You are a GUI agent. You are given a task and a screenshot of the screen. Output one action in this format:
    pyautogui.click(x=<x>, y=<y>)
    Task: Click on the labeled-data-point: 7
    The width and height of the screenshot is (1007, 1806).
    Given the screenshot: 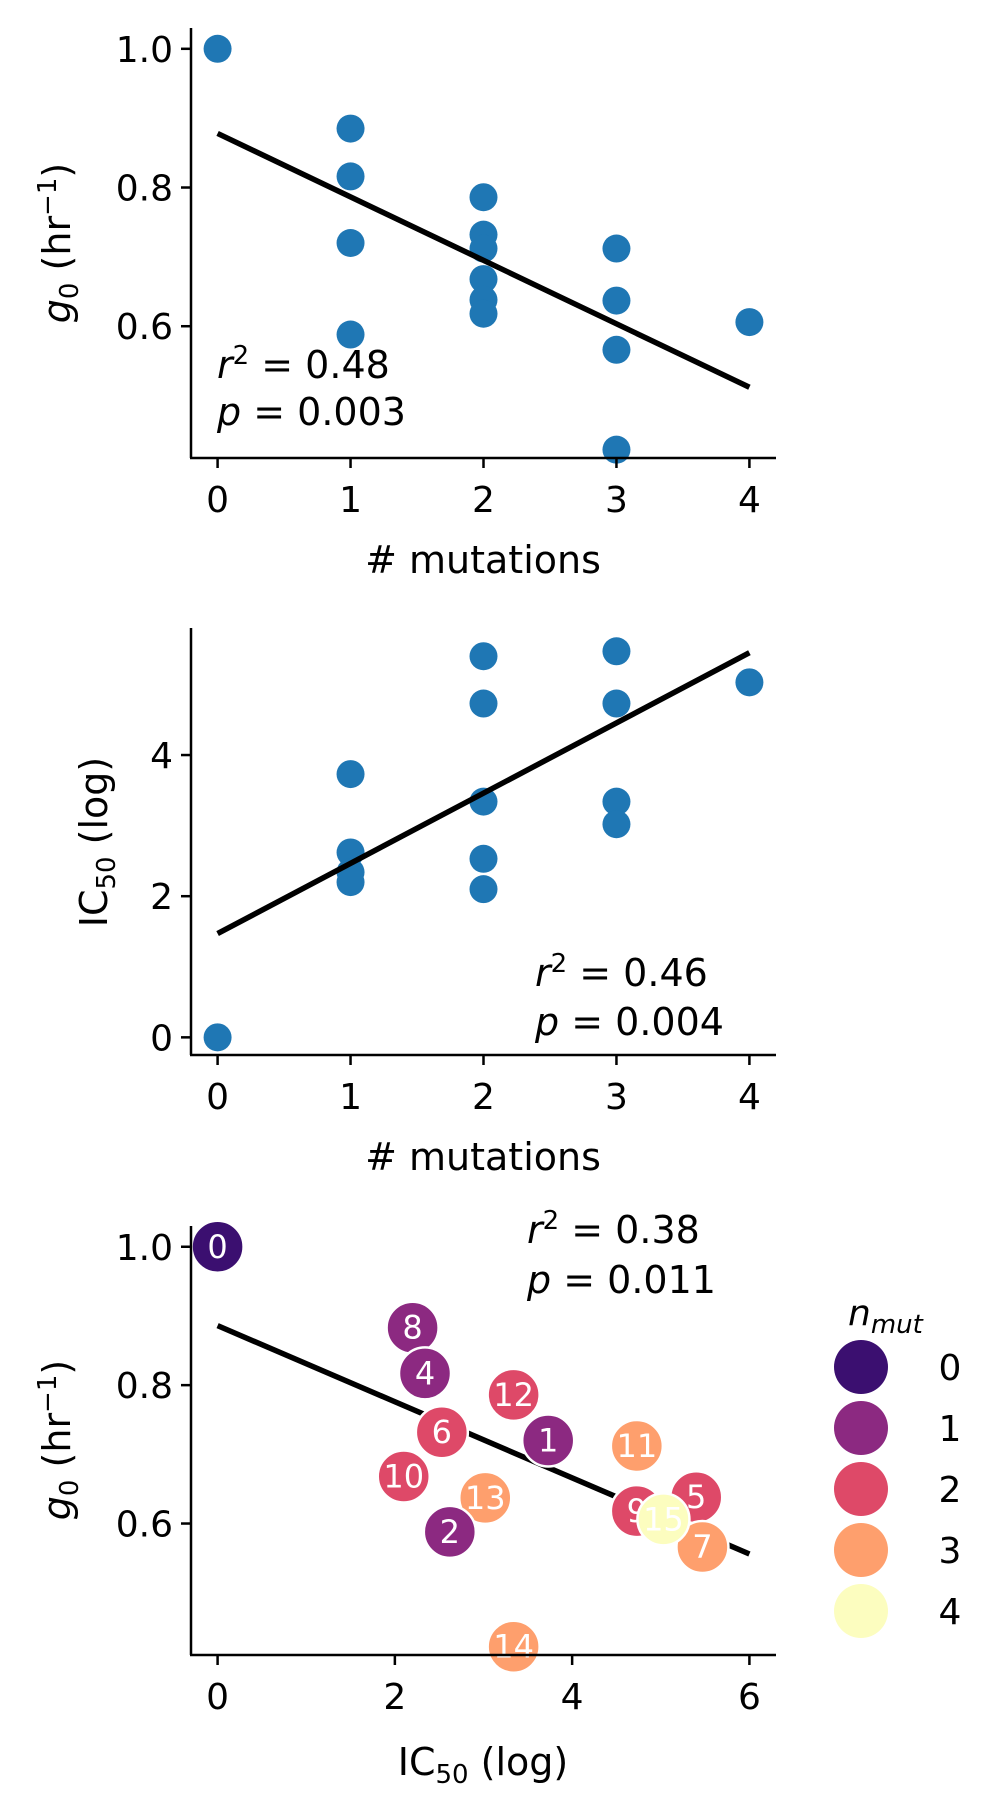 What is the action you would take?
    pyautogui.click(x=702, y=1547)
    